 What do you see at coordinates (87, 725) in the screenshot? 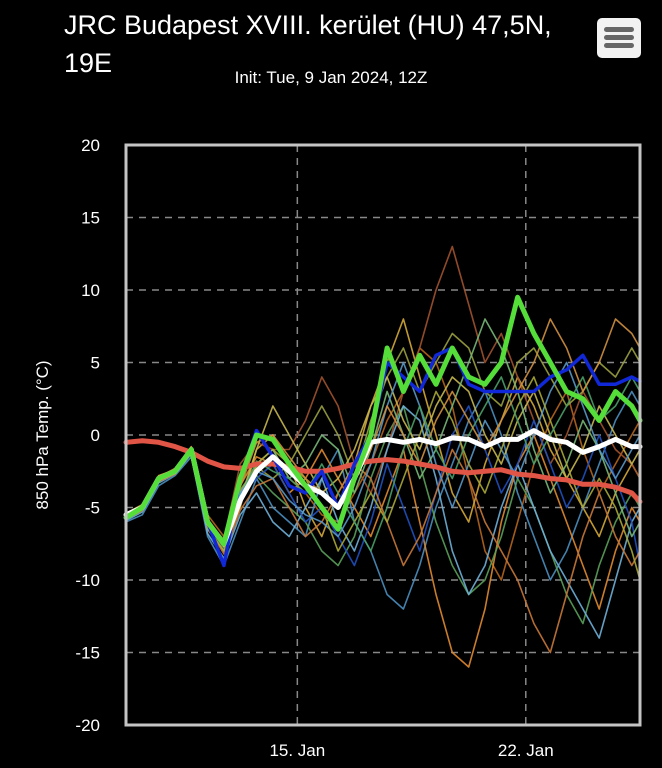
I see `y-tick-label: -20` at bounding box center [87, 725].